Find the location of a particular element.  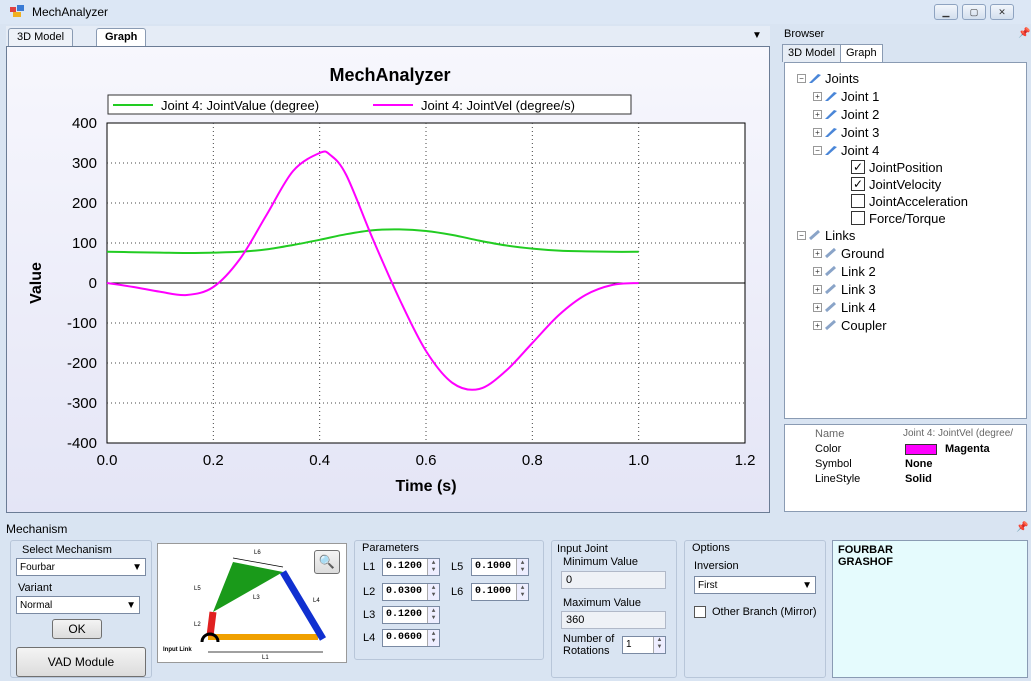

y-tick-label: 200 is located at coordinates (84, 203).